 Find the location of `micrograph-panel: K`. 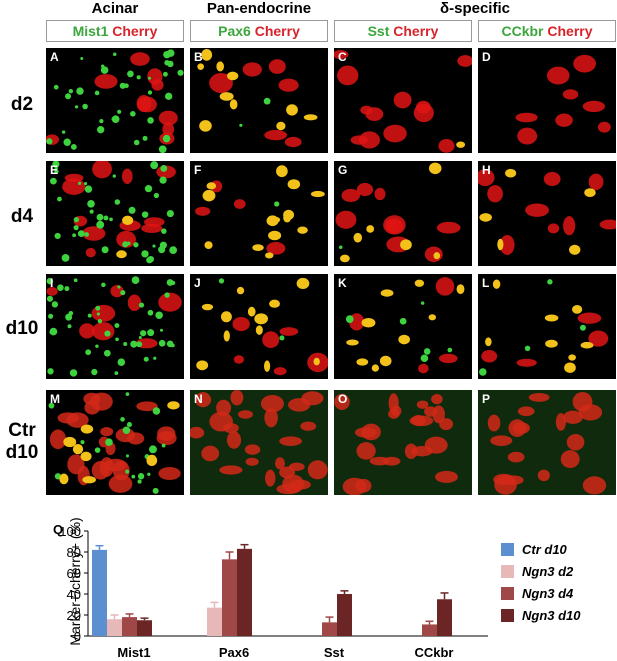

micrograph-panel: K is located at coordinates (403, 326).